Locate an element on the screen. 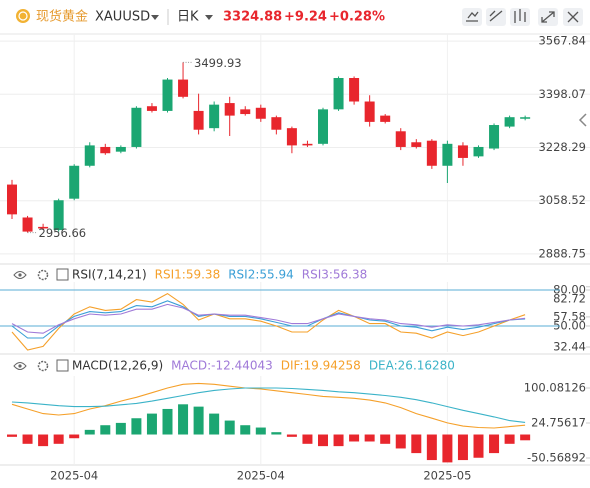 The image size is (590, 488). legend-entry: RSI2:55.94 is located at coordinates (261, 275).